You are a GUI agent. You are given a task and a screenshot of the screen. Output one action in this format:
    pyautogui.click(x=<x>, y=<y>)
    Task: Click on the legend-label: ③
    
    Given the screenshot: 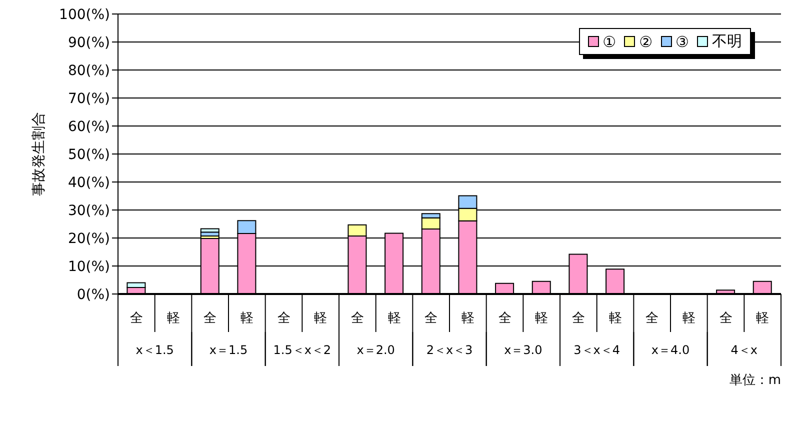 What is the action you would take?
    pyautogui.click(x=682, y=41)
    